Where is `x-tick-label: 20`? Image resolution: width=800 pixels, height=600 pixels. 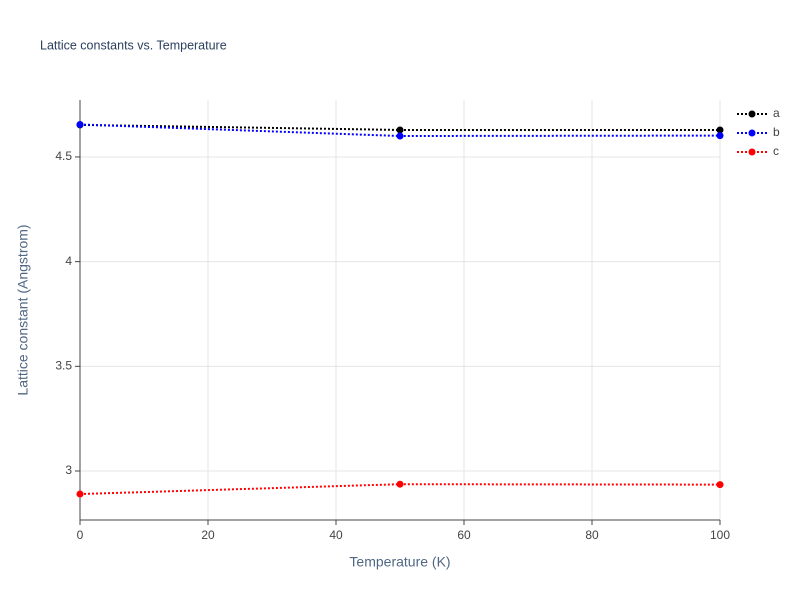 x-tick-label: 20 is located at coordinates (208, 535).